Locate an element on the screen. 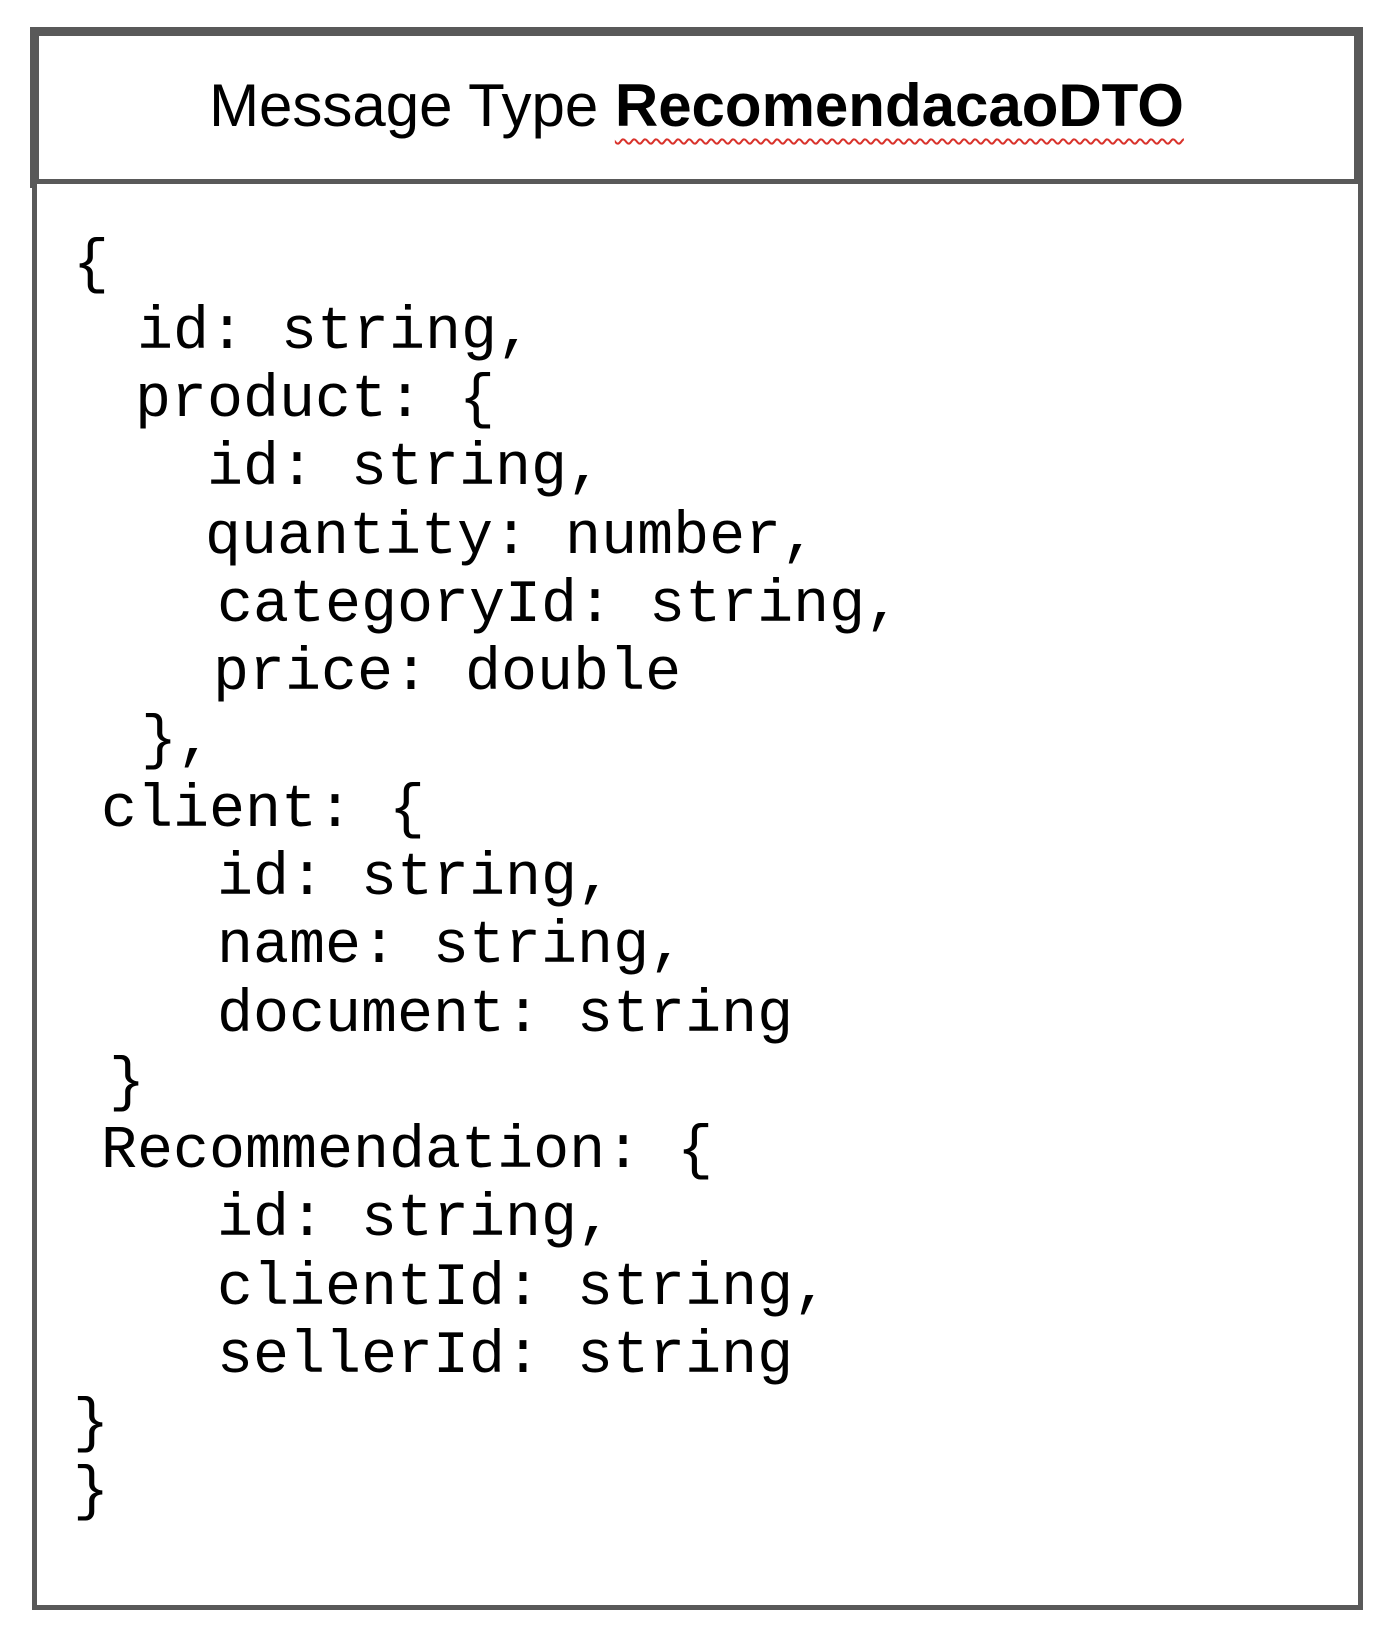  code-line-client-open: client: { is located at coordinates (263, 811).